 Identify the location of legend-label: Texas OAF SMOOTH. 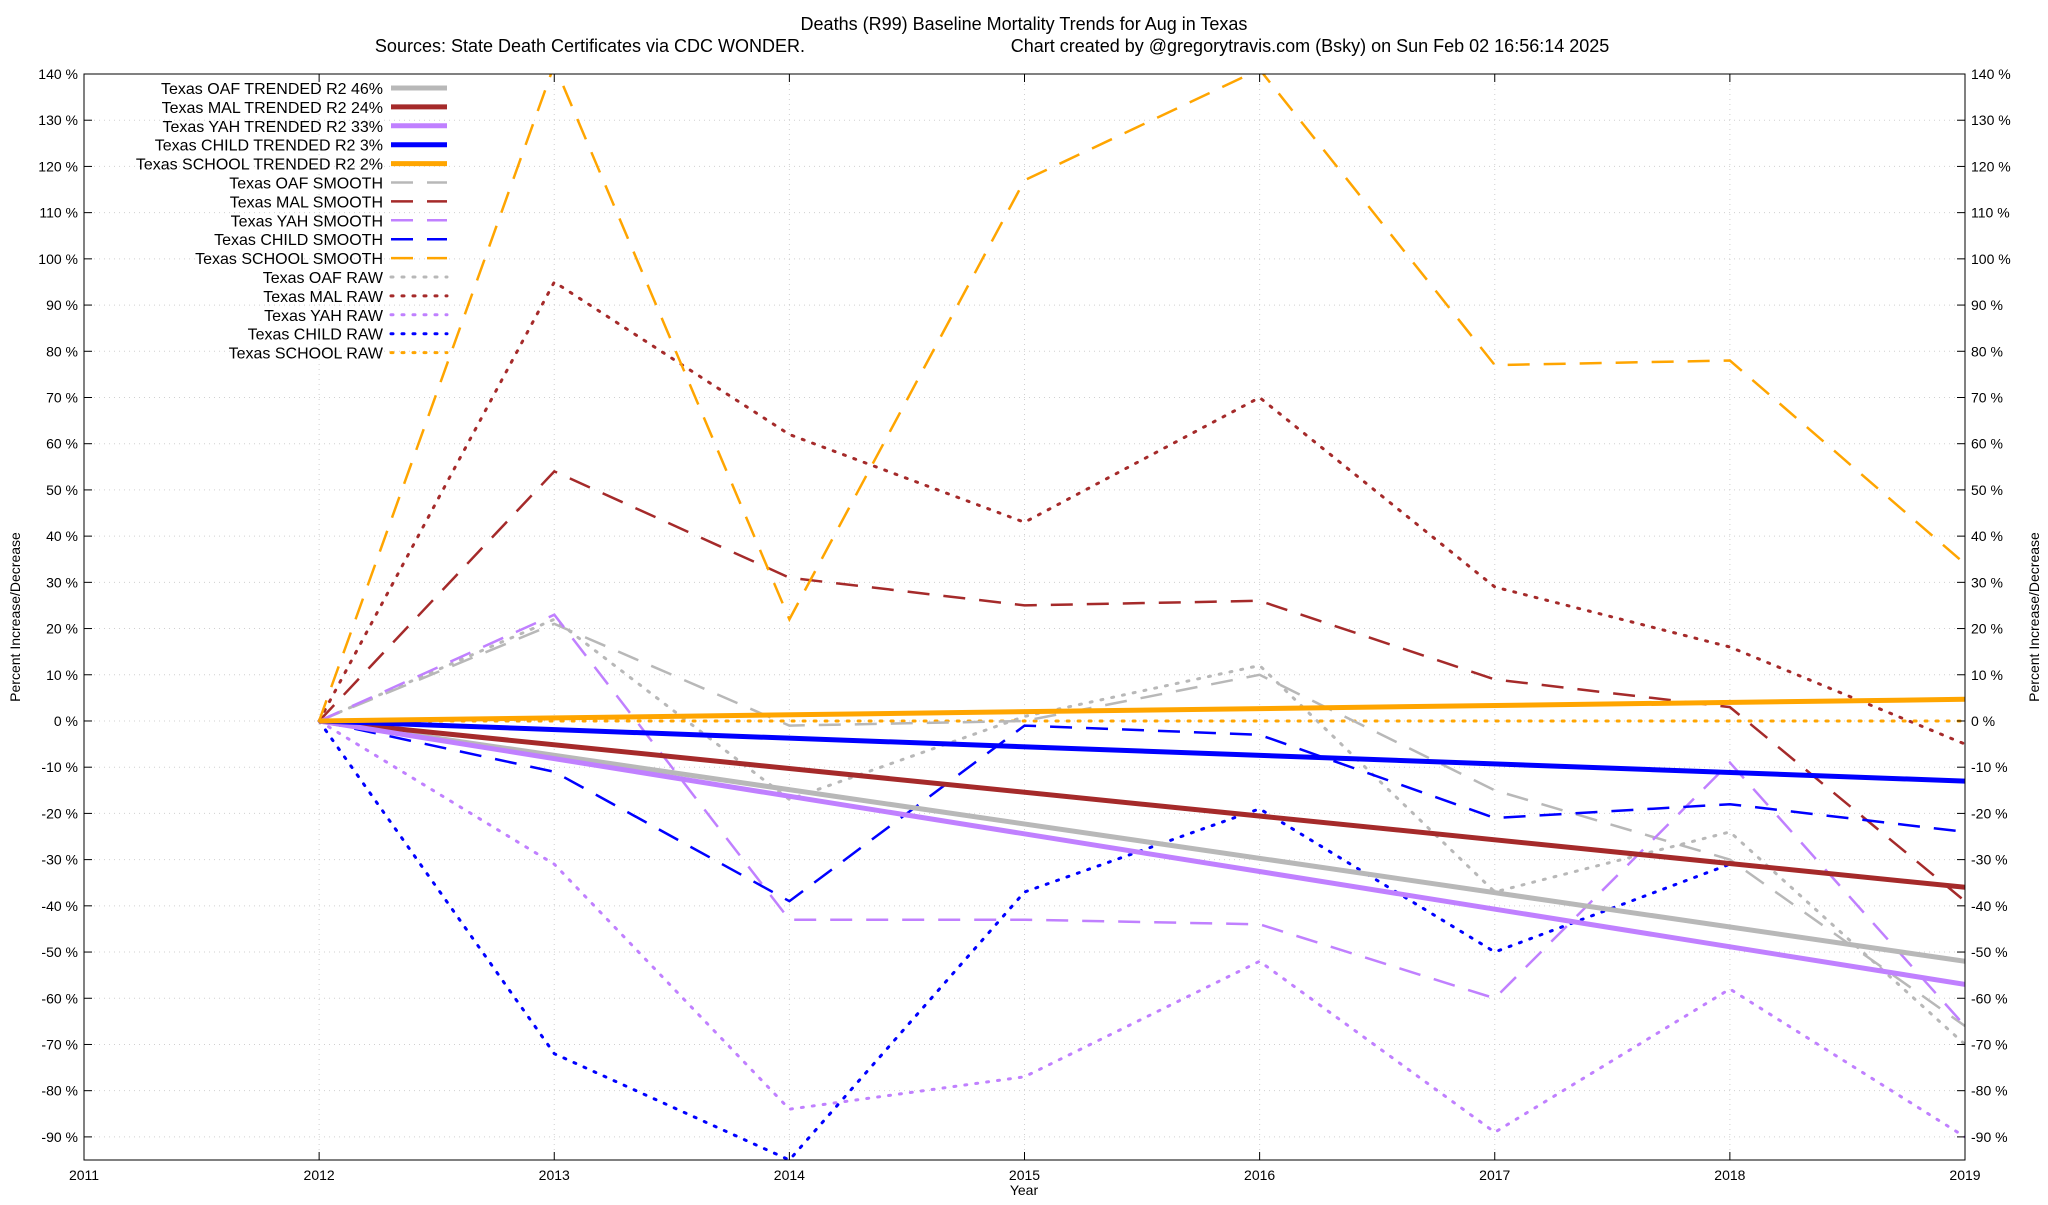
(306, 184).